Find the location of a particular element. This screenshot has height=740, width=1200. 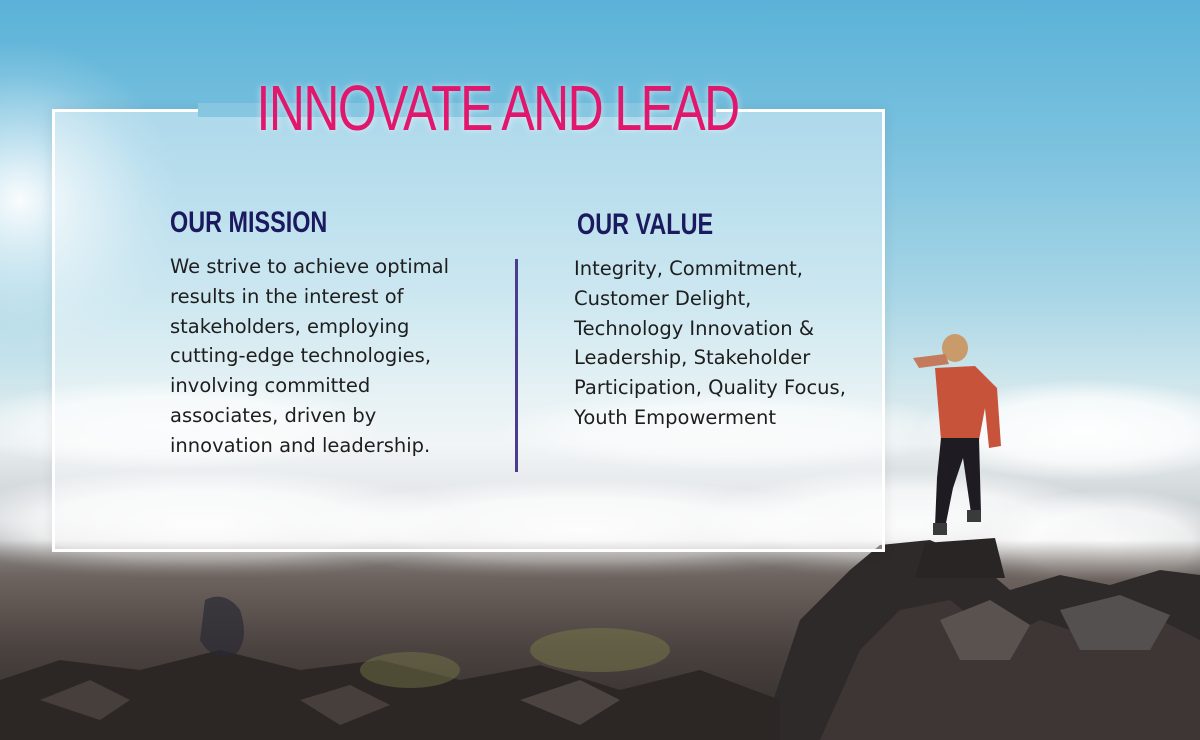

mission-heading: OUR MISSION is located at coordinates (249, 222).